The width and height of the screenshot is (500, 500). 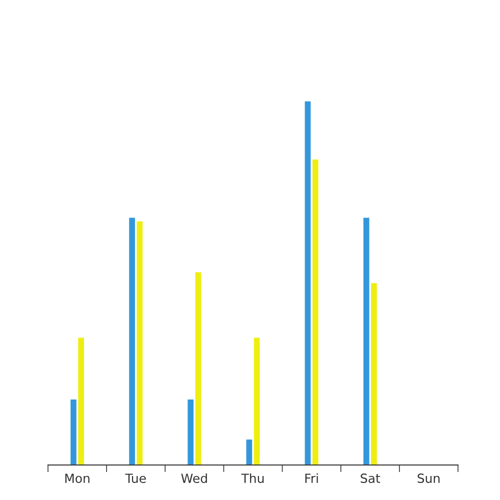 What do you see at coordinates (252, 478) in the screenshot?
I see `x-tick-label: Thu` at bounding box center [252, 478].